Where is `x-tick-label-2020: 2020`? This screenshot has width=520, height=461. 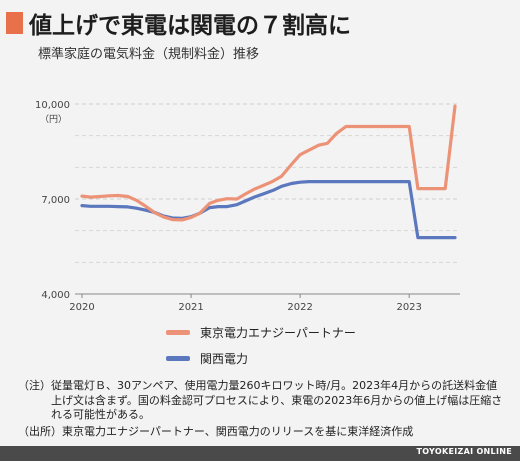 x-tick-label-2020: 2020 is located at coordinates (81, 307).